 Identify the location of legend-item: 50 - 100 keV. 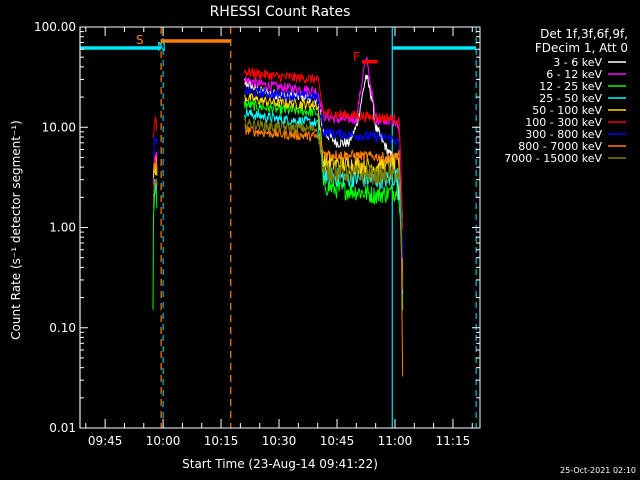
(579, 110).